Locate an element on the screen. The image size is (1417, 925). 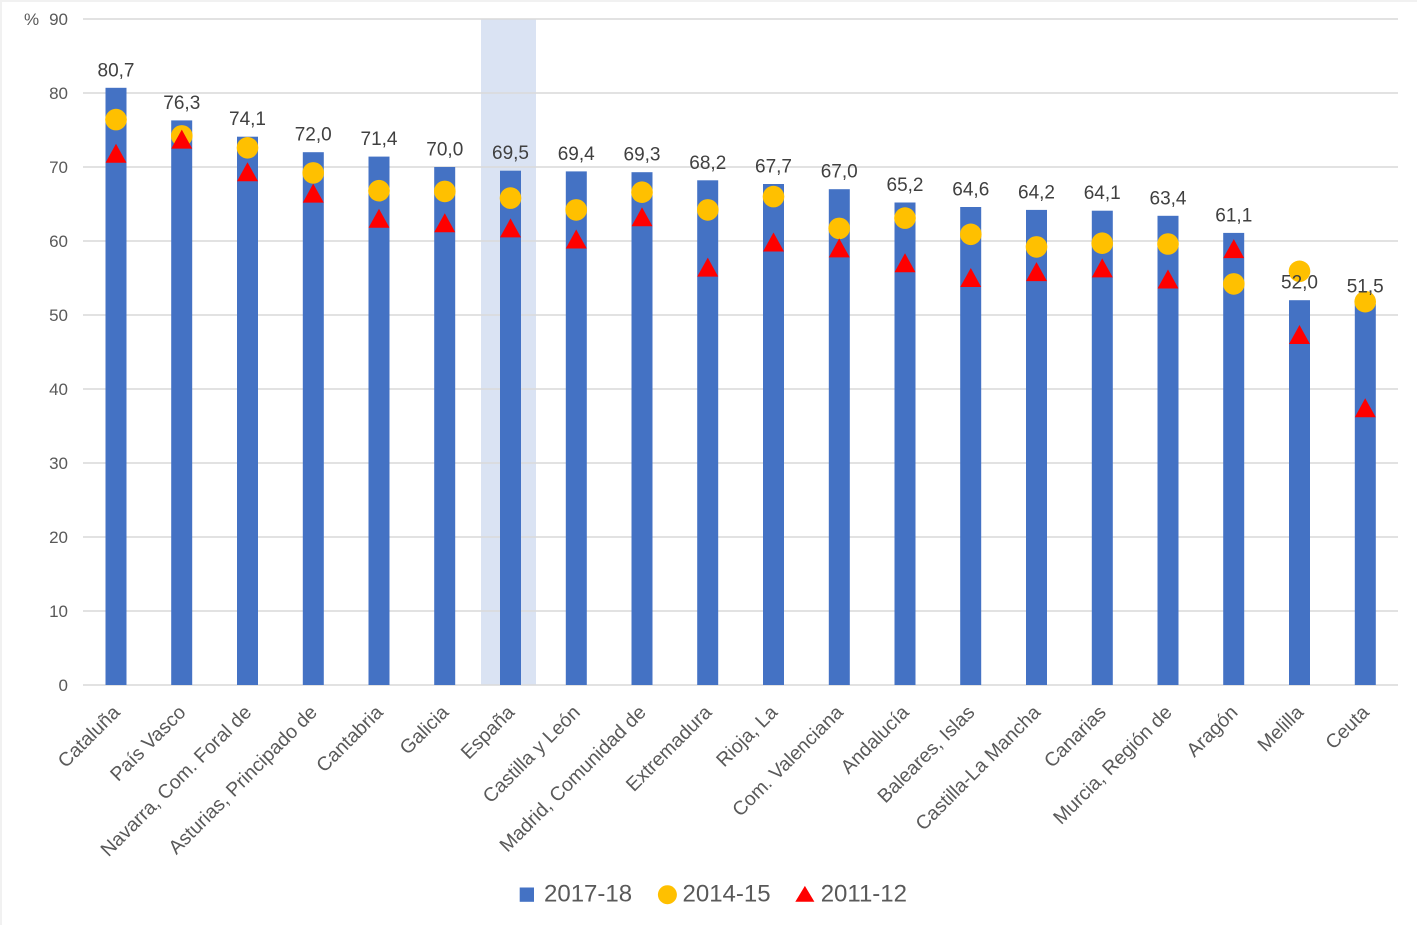
svg-text: 76,3 is located at coordinates (181, 103).